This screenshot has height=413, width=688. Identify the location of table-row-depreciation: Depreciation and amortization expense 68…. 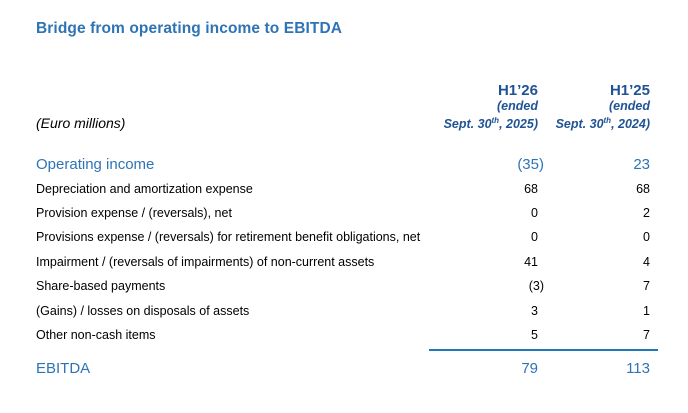
(343, 188).